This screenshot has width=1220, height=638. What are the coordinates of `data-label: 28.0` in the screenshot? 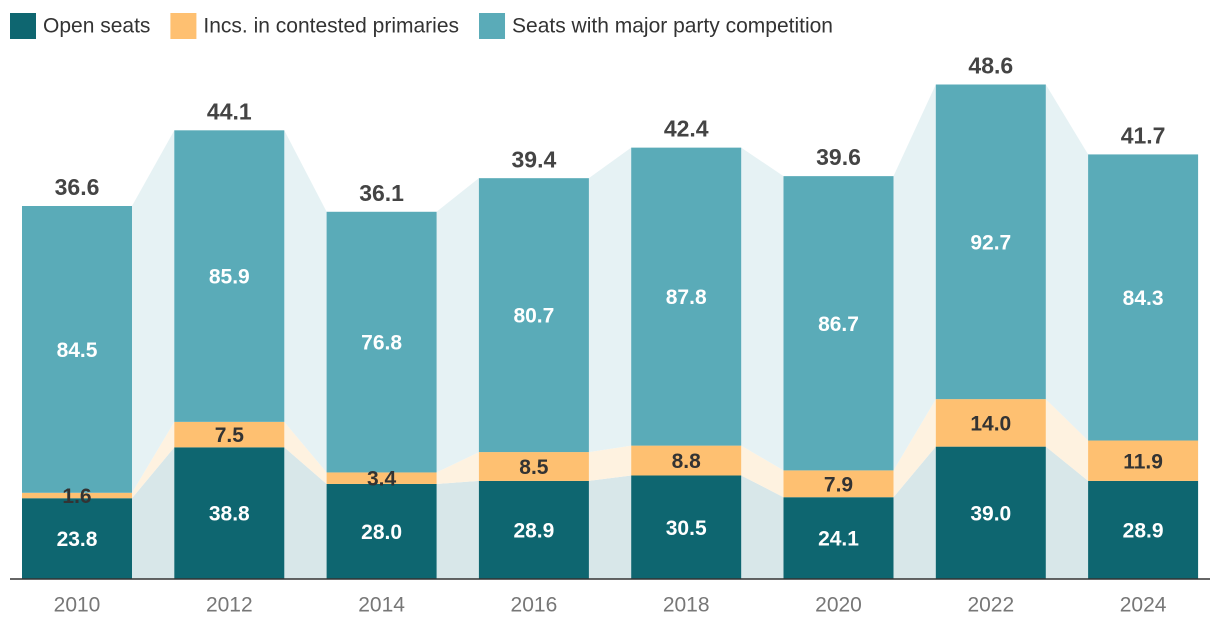 It's located at (381, 532).